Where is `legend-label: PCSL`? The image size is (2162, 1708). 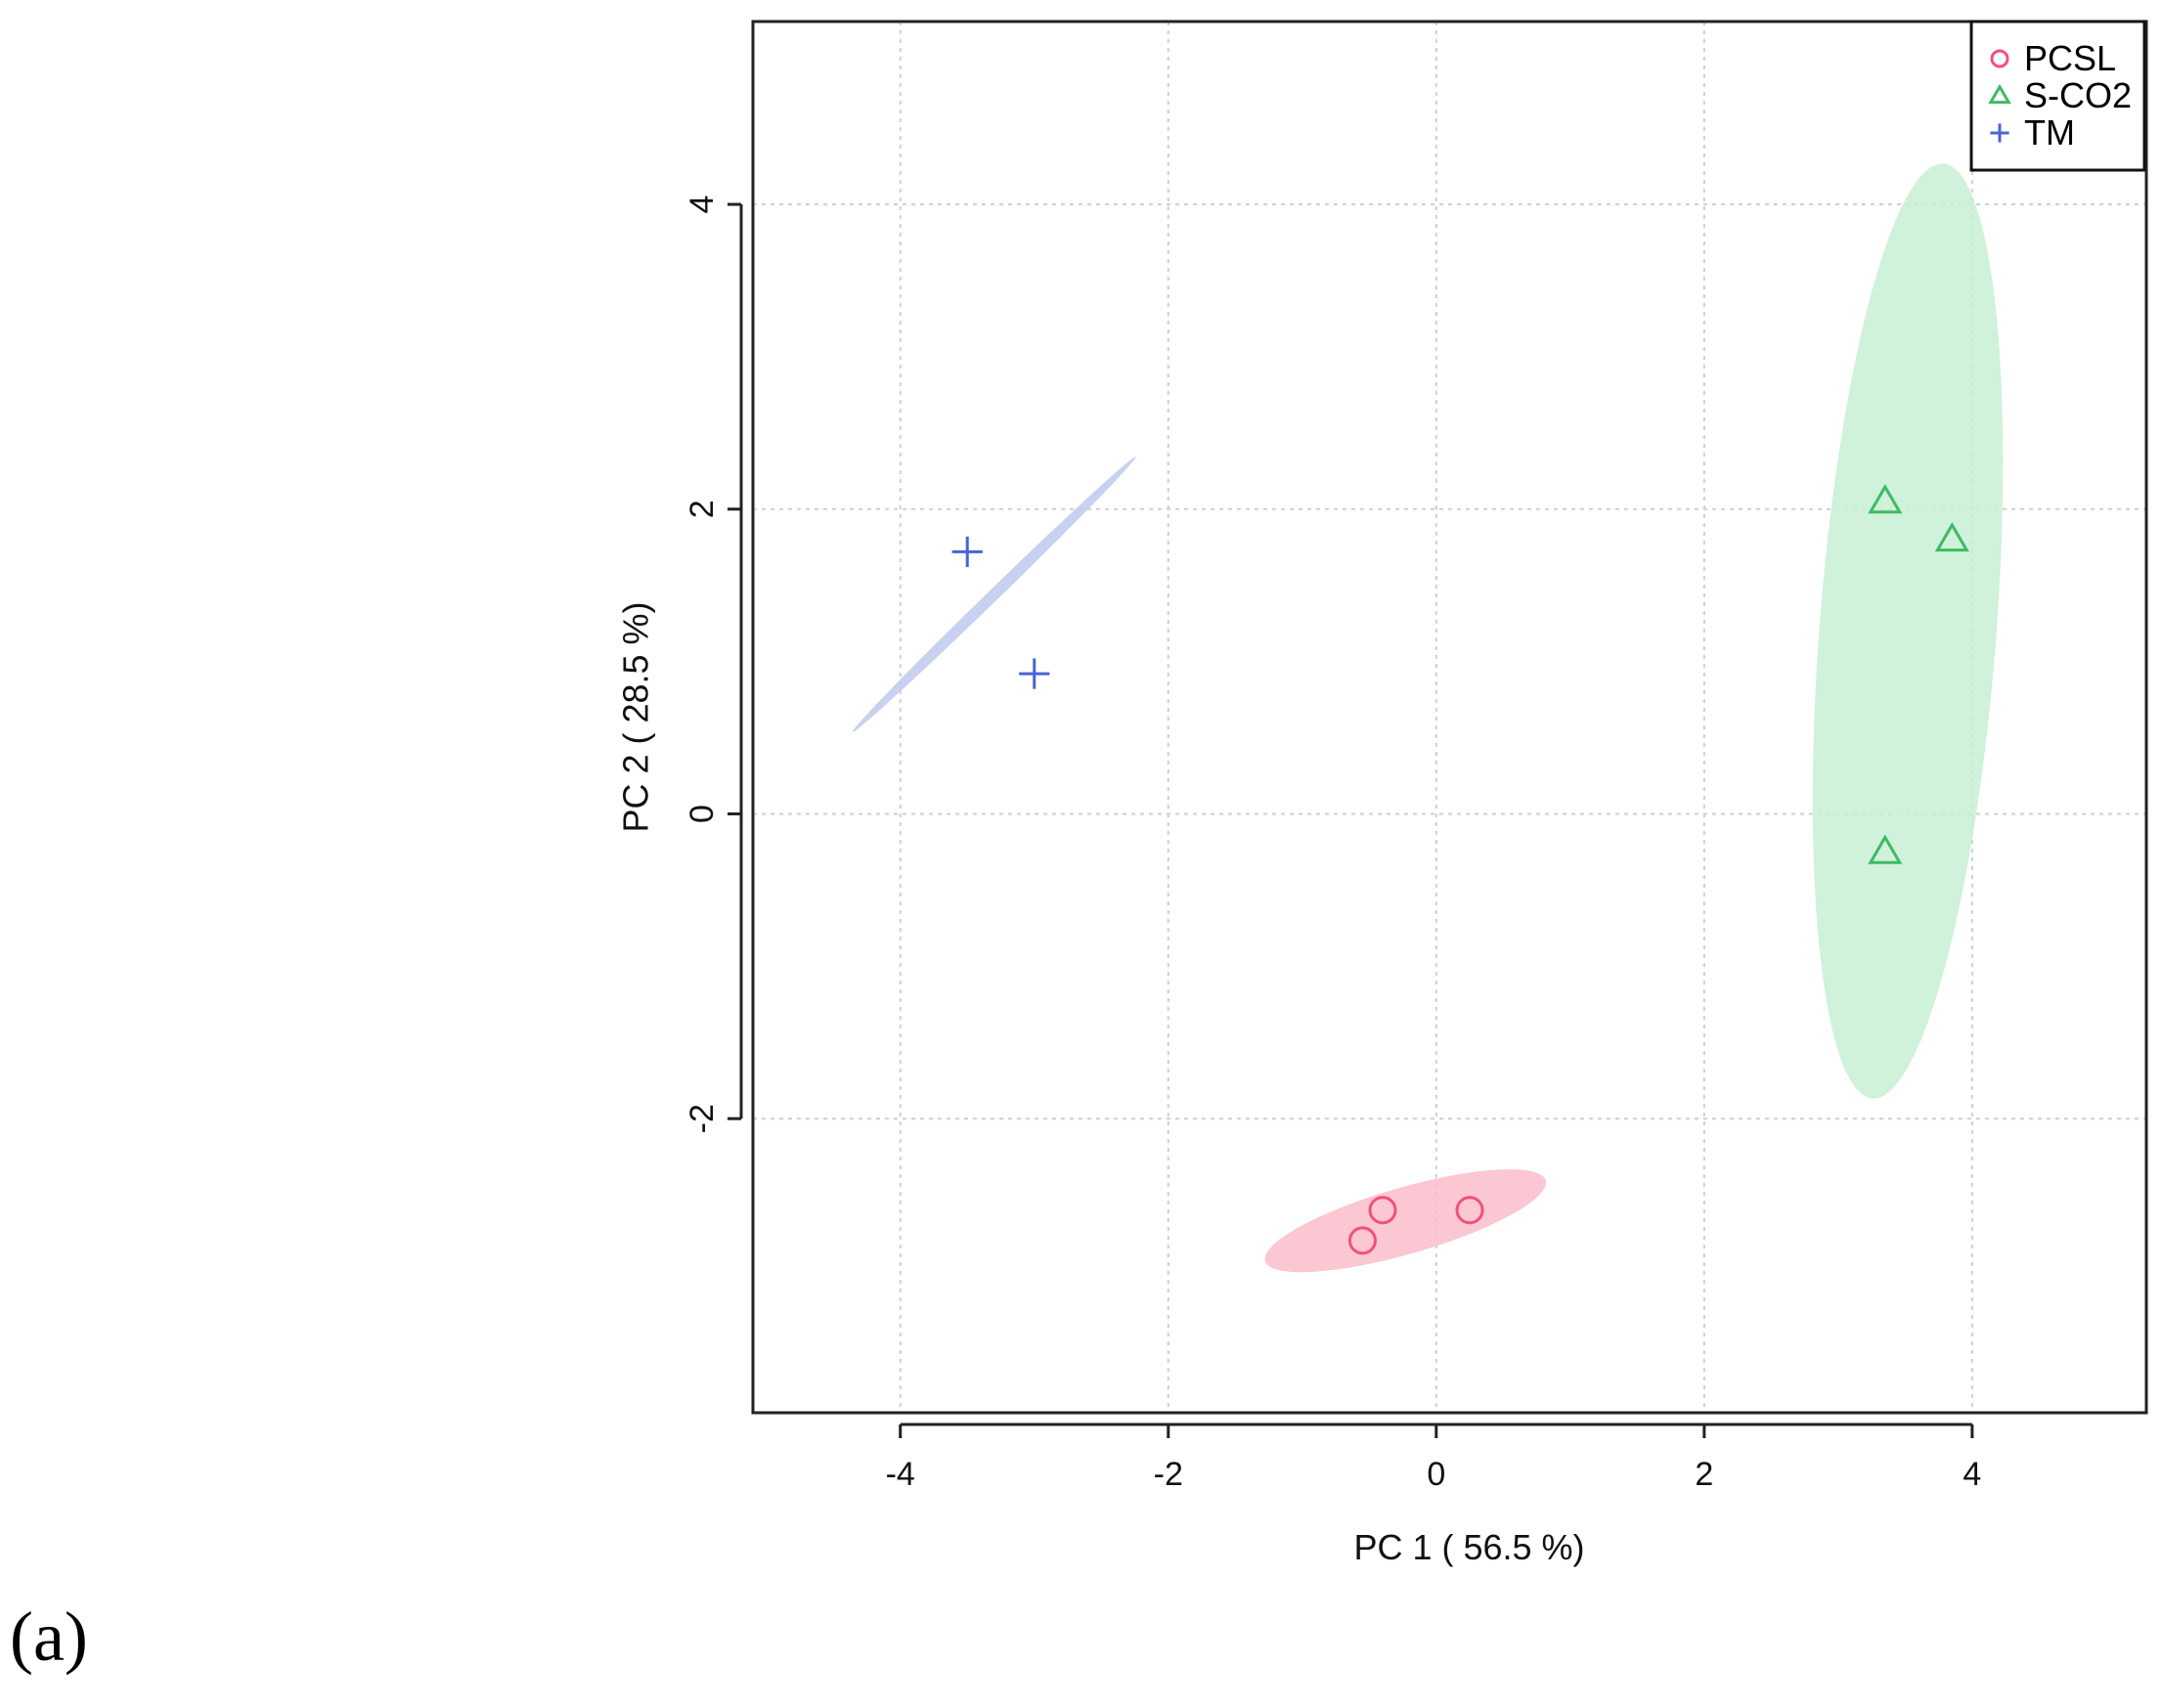
legend-label: PCSL is located at coordinates (2070, 58).